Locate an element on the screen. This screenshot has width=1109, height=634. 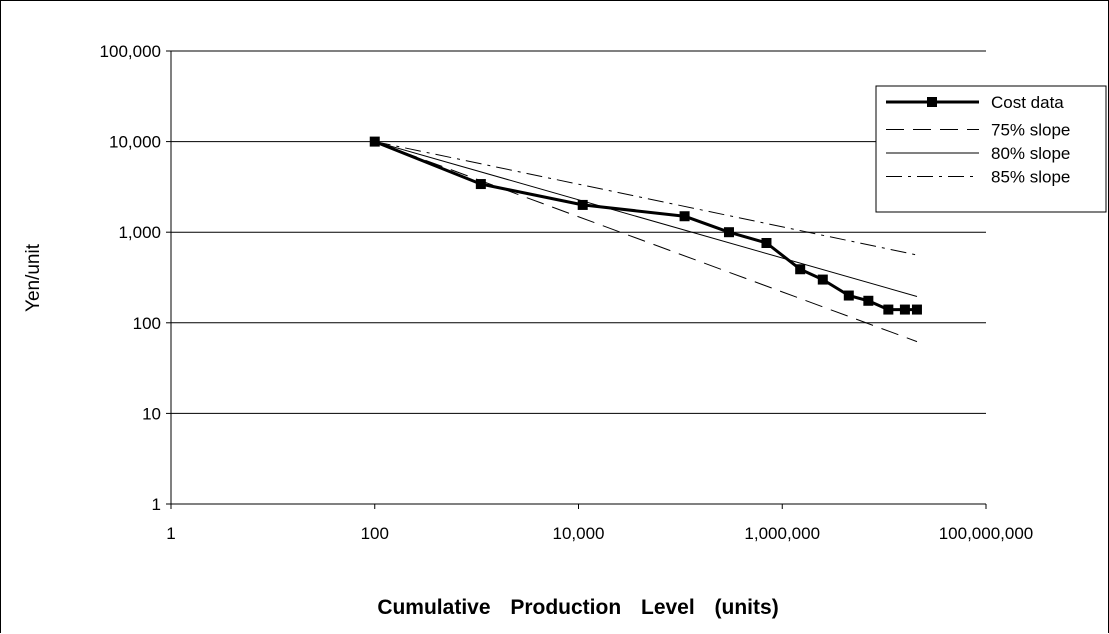
x-tick-label: 1 is located at coordinates (170, 533).